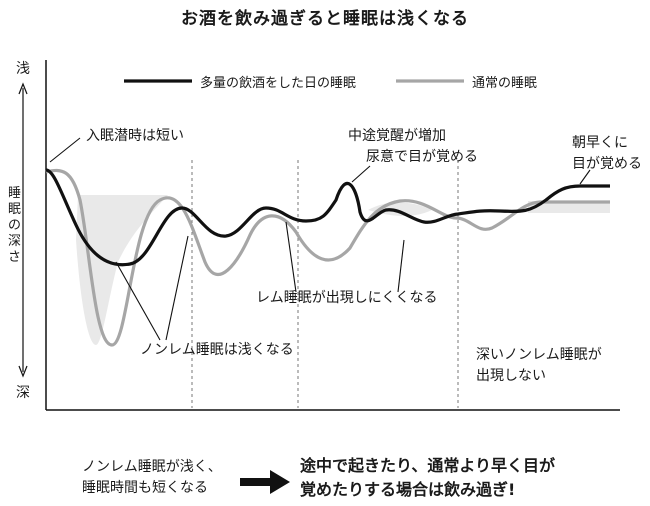  Describe the element at coordinates (422, 157) in the screenshot. I see `annotation-waking-line2: 尿意で目が覚める` at that location.